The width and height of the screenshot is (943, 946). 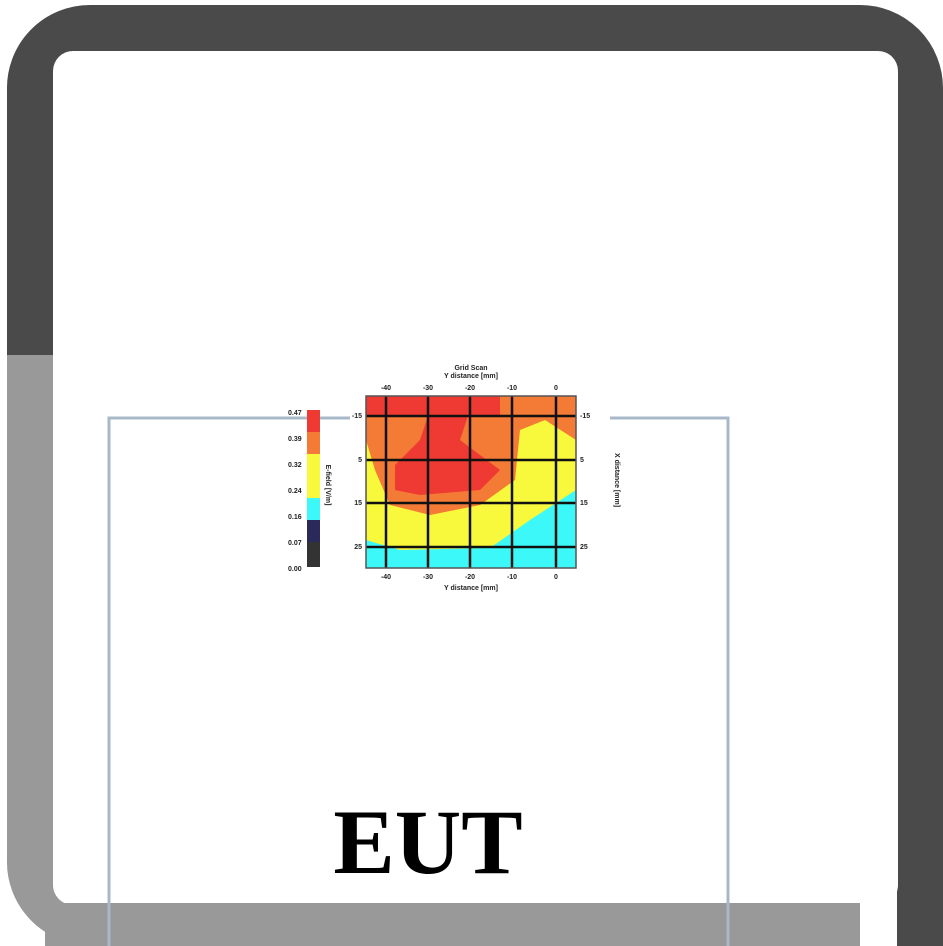 I want to click on colorbar-tick-label: 0.00, so click(x=295, y=569).